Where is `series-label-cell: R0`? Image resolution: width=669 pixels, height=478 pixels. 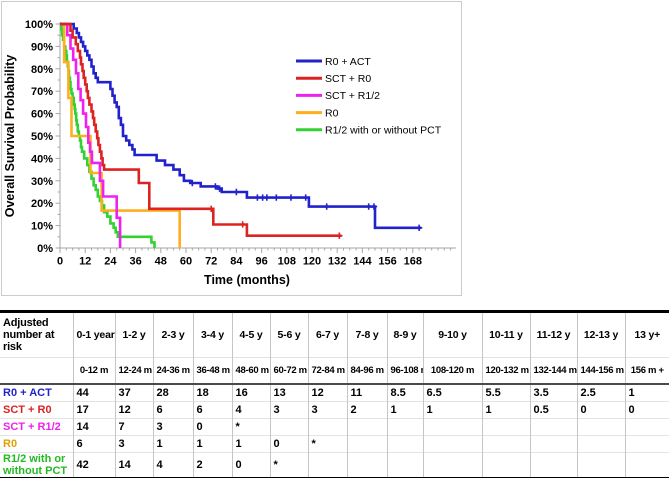
series-label-cell: R0 is located at coordinates (37, 444).